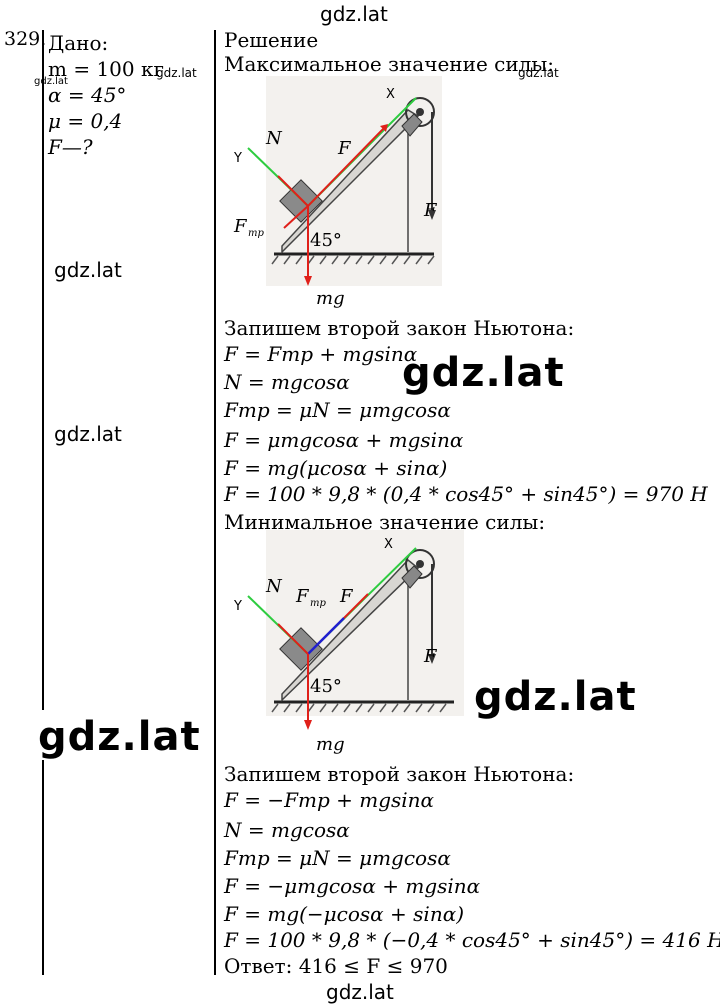 The height and width of the screenshot is (1008, 720). I want to click on equation: F = μmgcosα + mgsinα, so click(344, 440).